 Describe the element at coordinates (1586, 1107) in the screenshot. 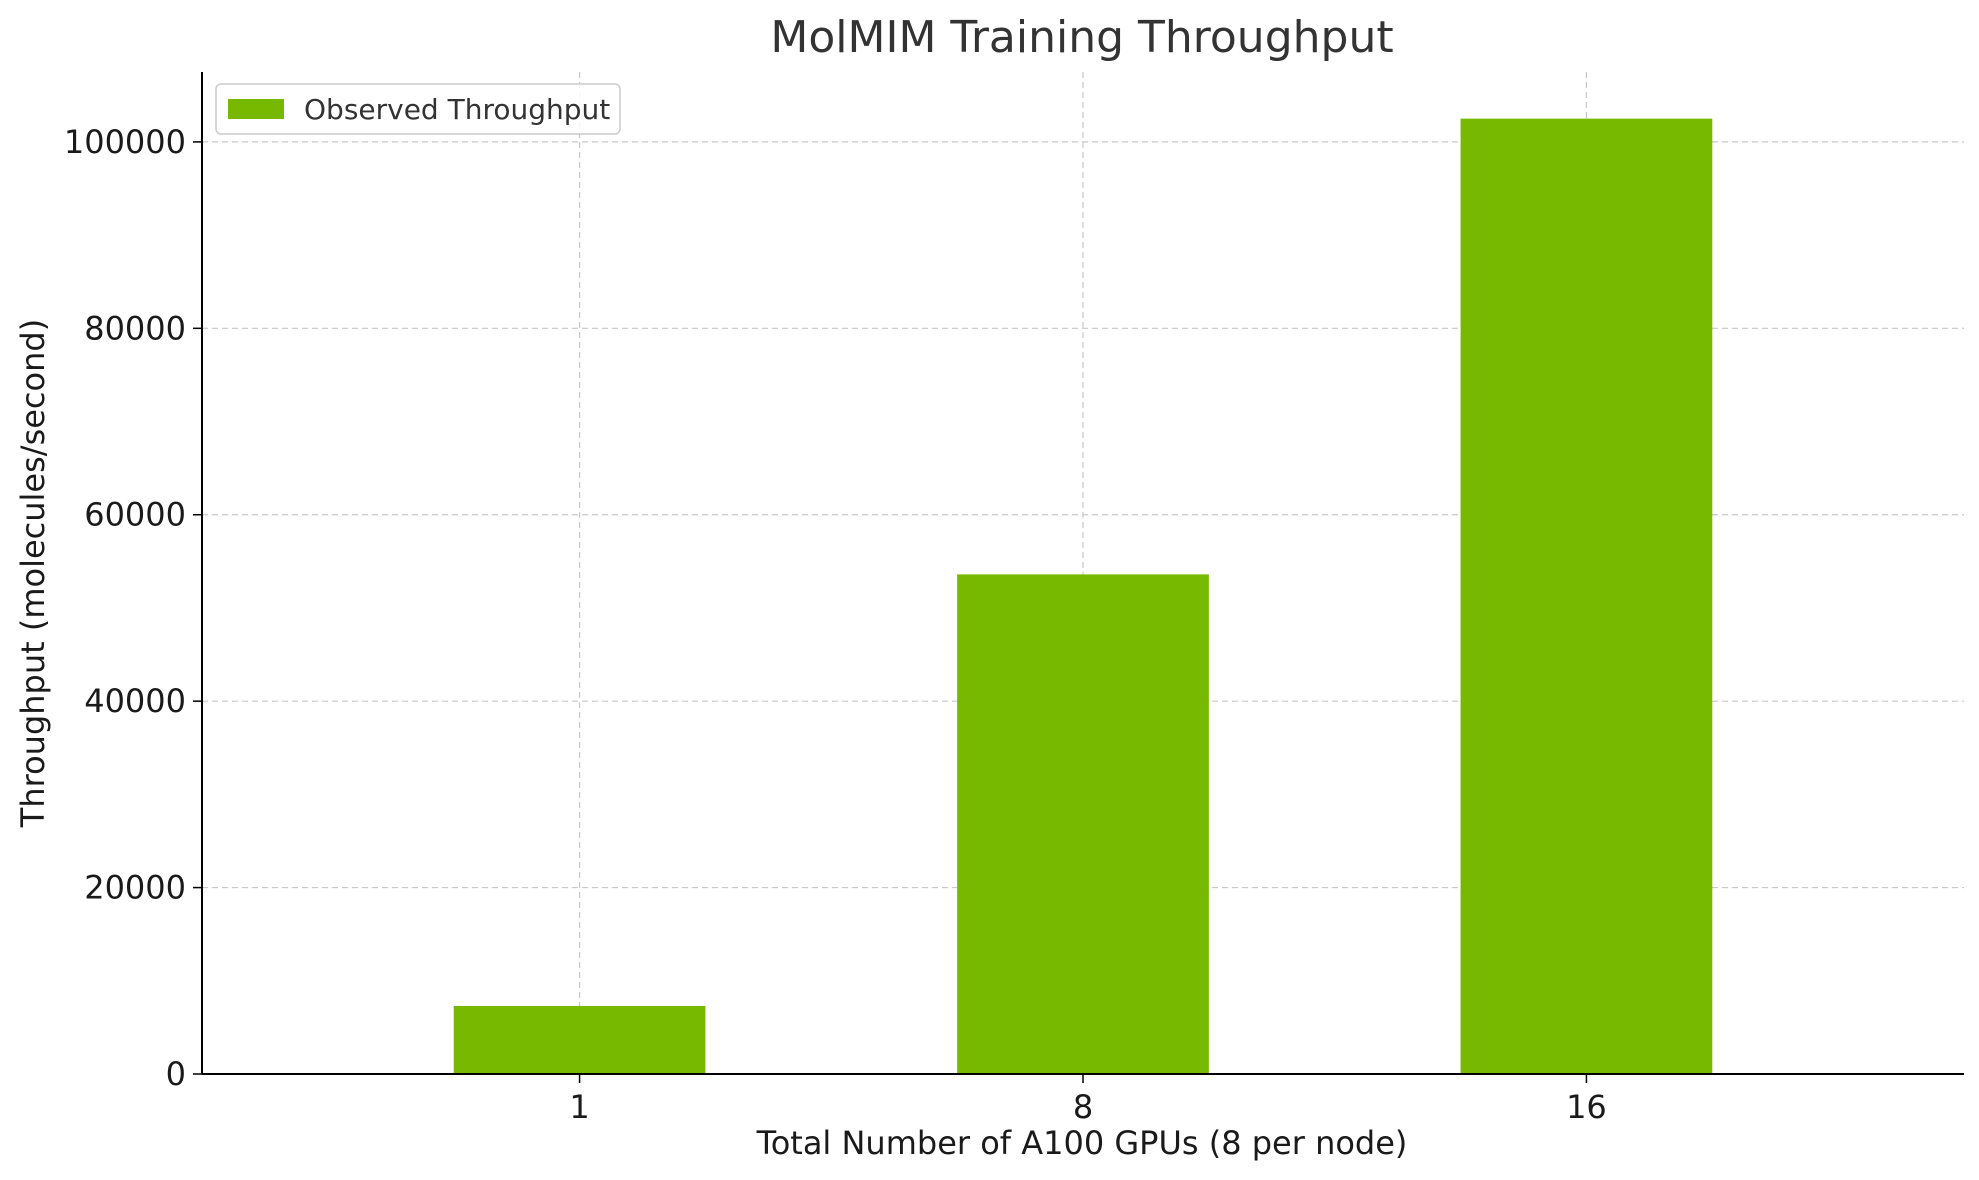

I see `x-tick-label: 16` at that location.